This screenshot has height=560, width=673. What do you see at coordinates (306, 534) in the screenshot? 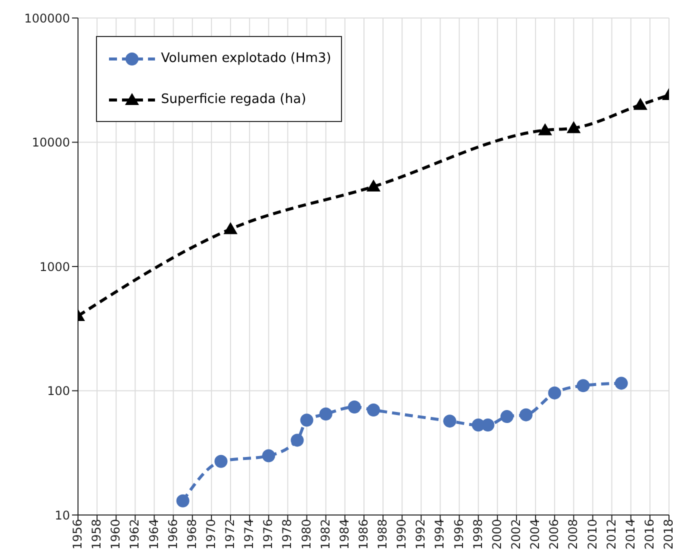
I see `x-tick-label: 1980` at bounding box center [306, 534].